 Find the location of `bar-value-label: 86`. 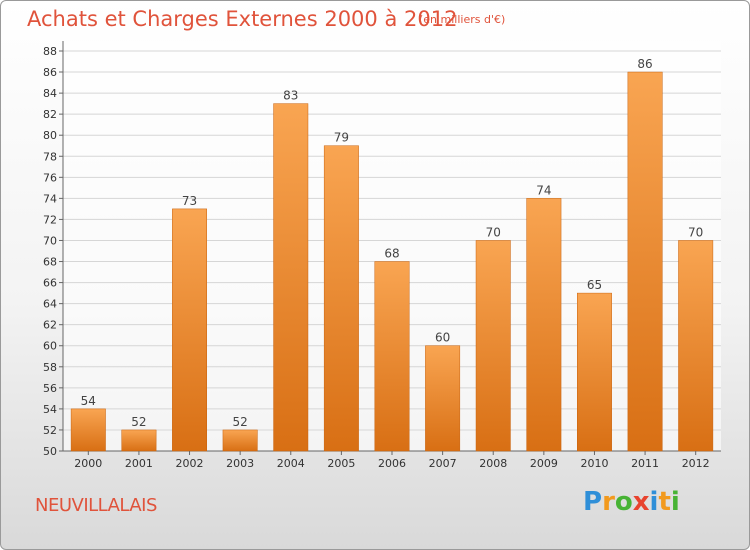

bar-value-label: 86 is located at coordinates (644, 64).